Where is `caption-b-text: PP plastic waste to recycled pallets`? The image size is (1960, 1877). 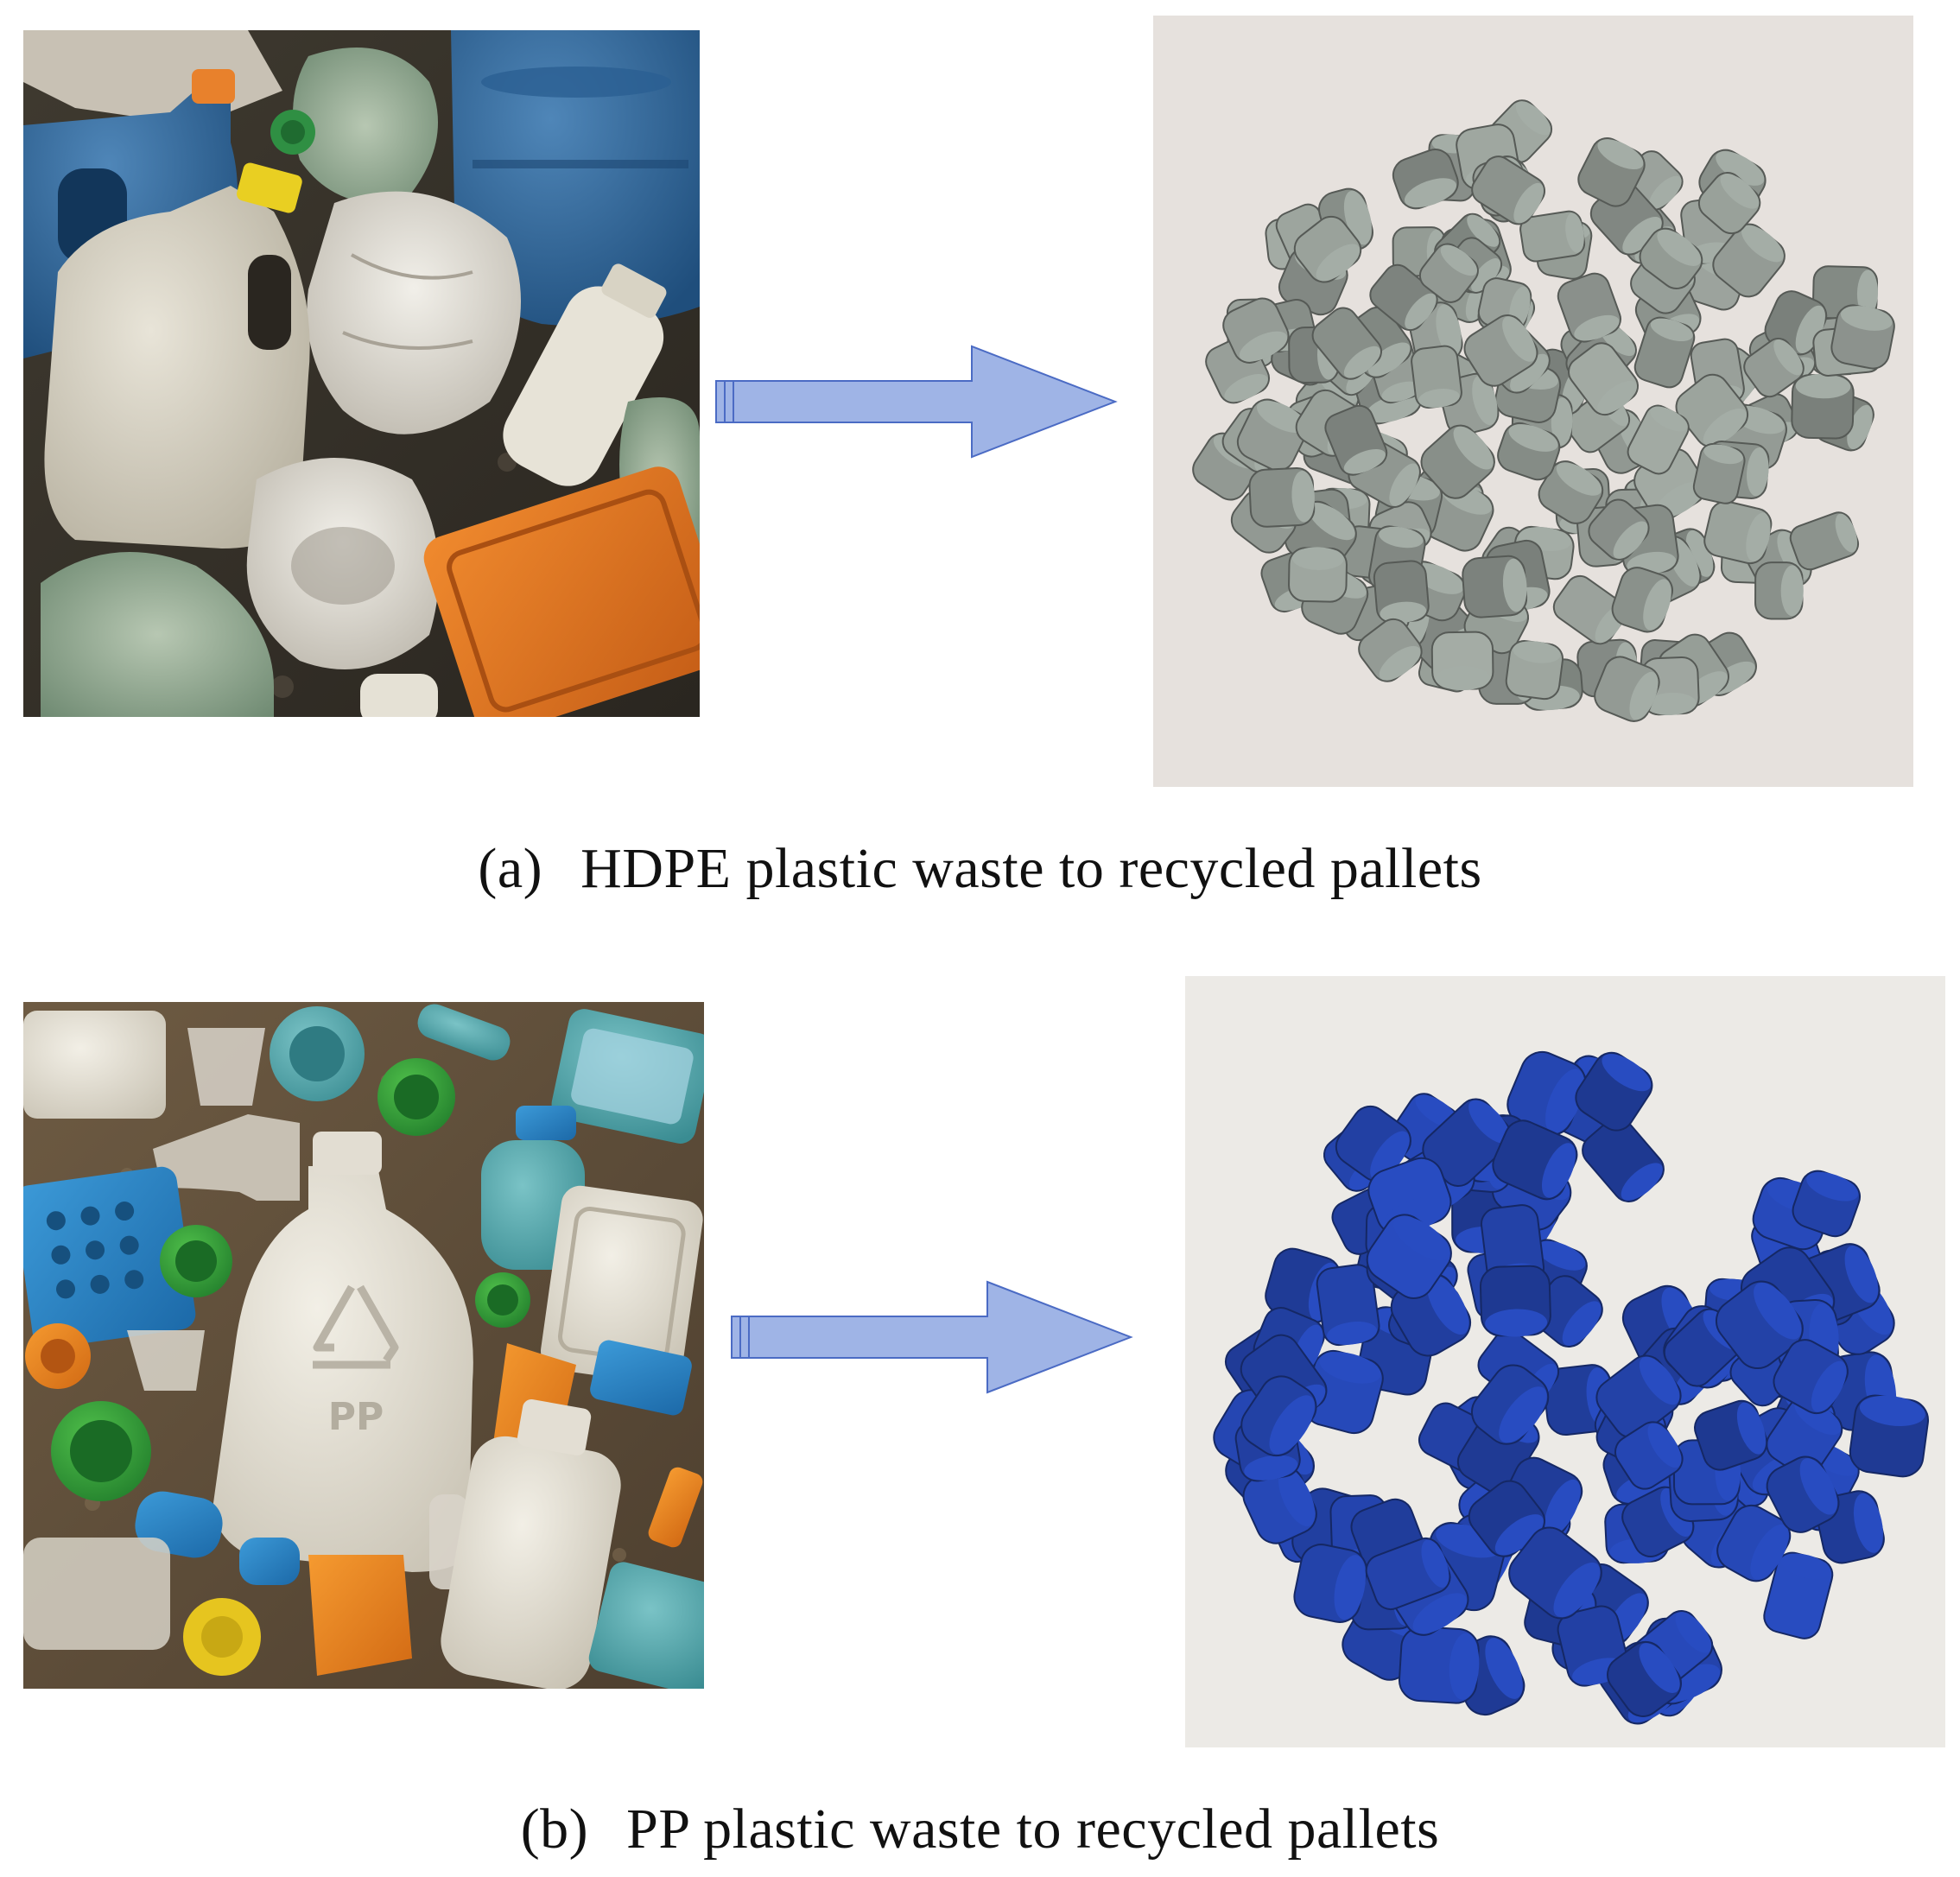 caption-b-text: PP plastic waste to recycled pallets is located at coordinates (1033, 1829).